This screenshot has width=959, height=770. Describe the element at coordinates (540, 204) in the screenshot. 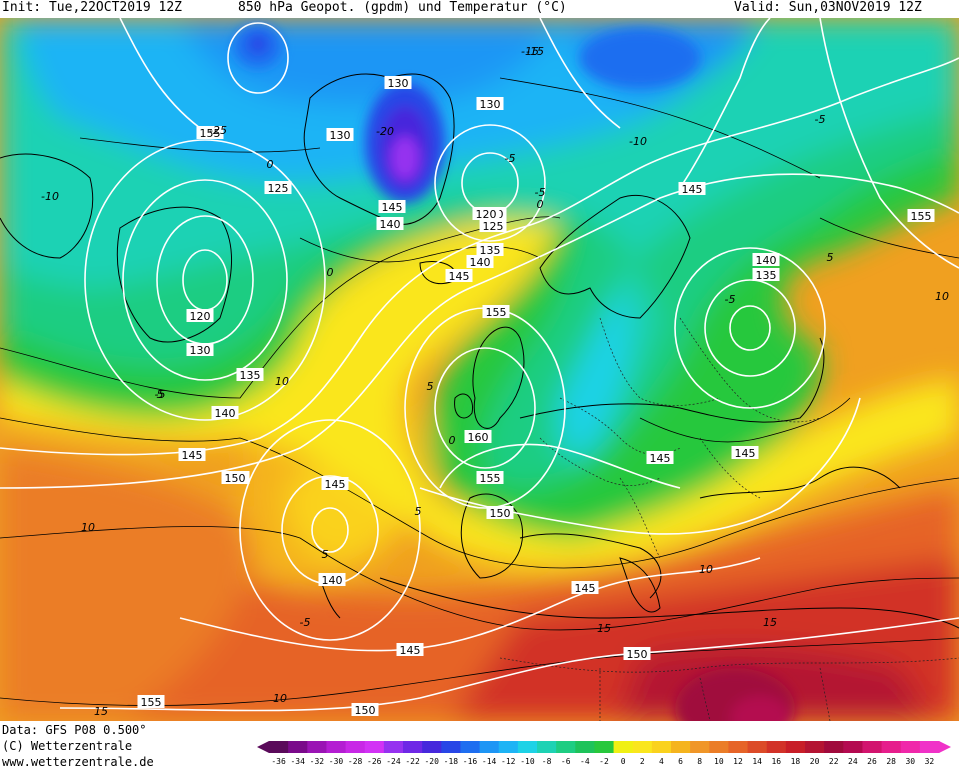

I see `temperature-label: 0` at that location.